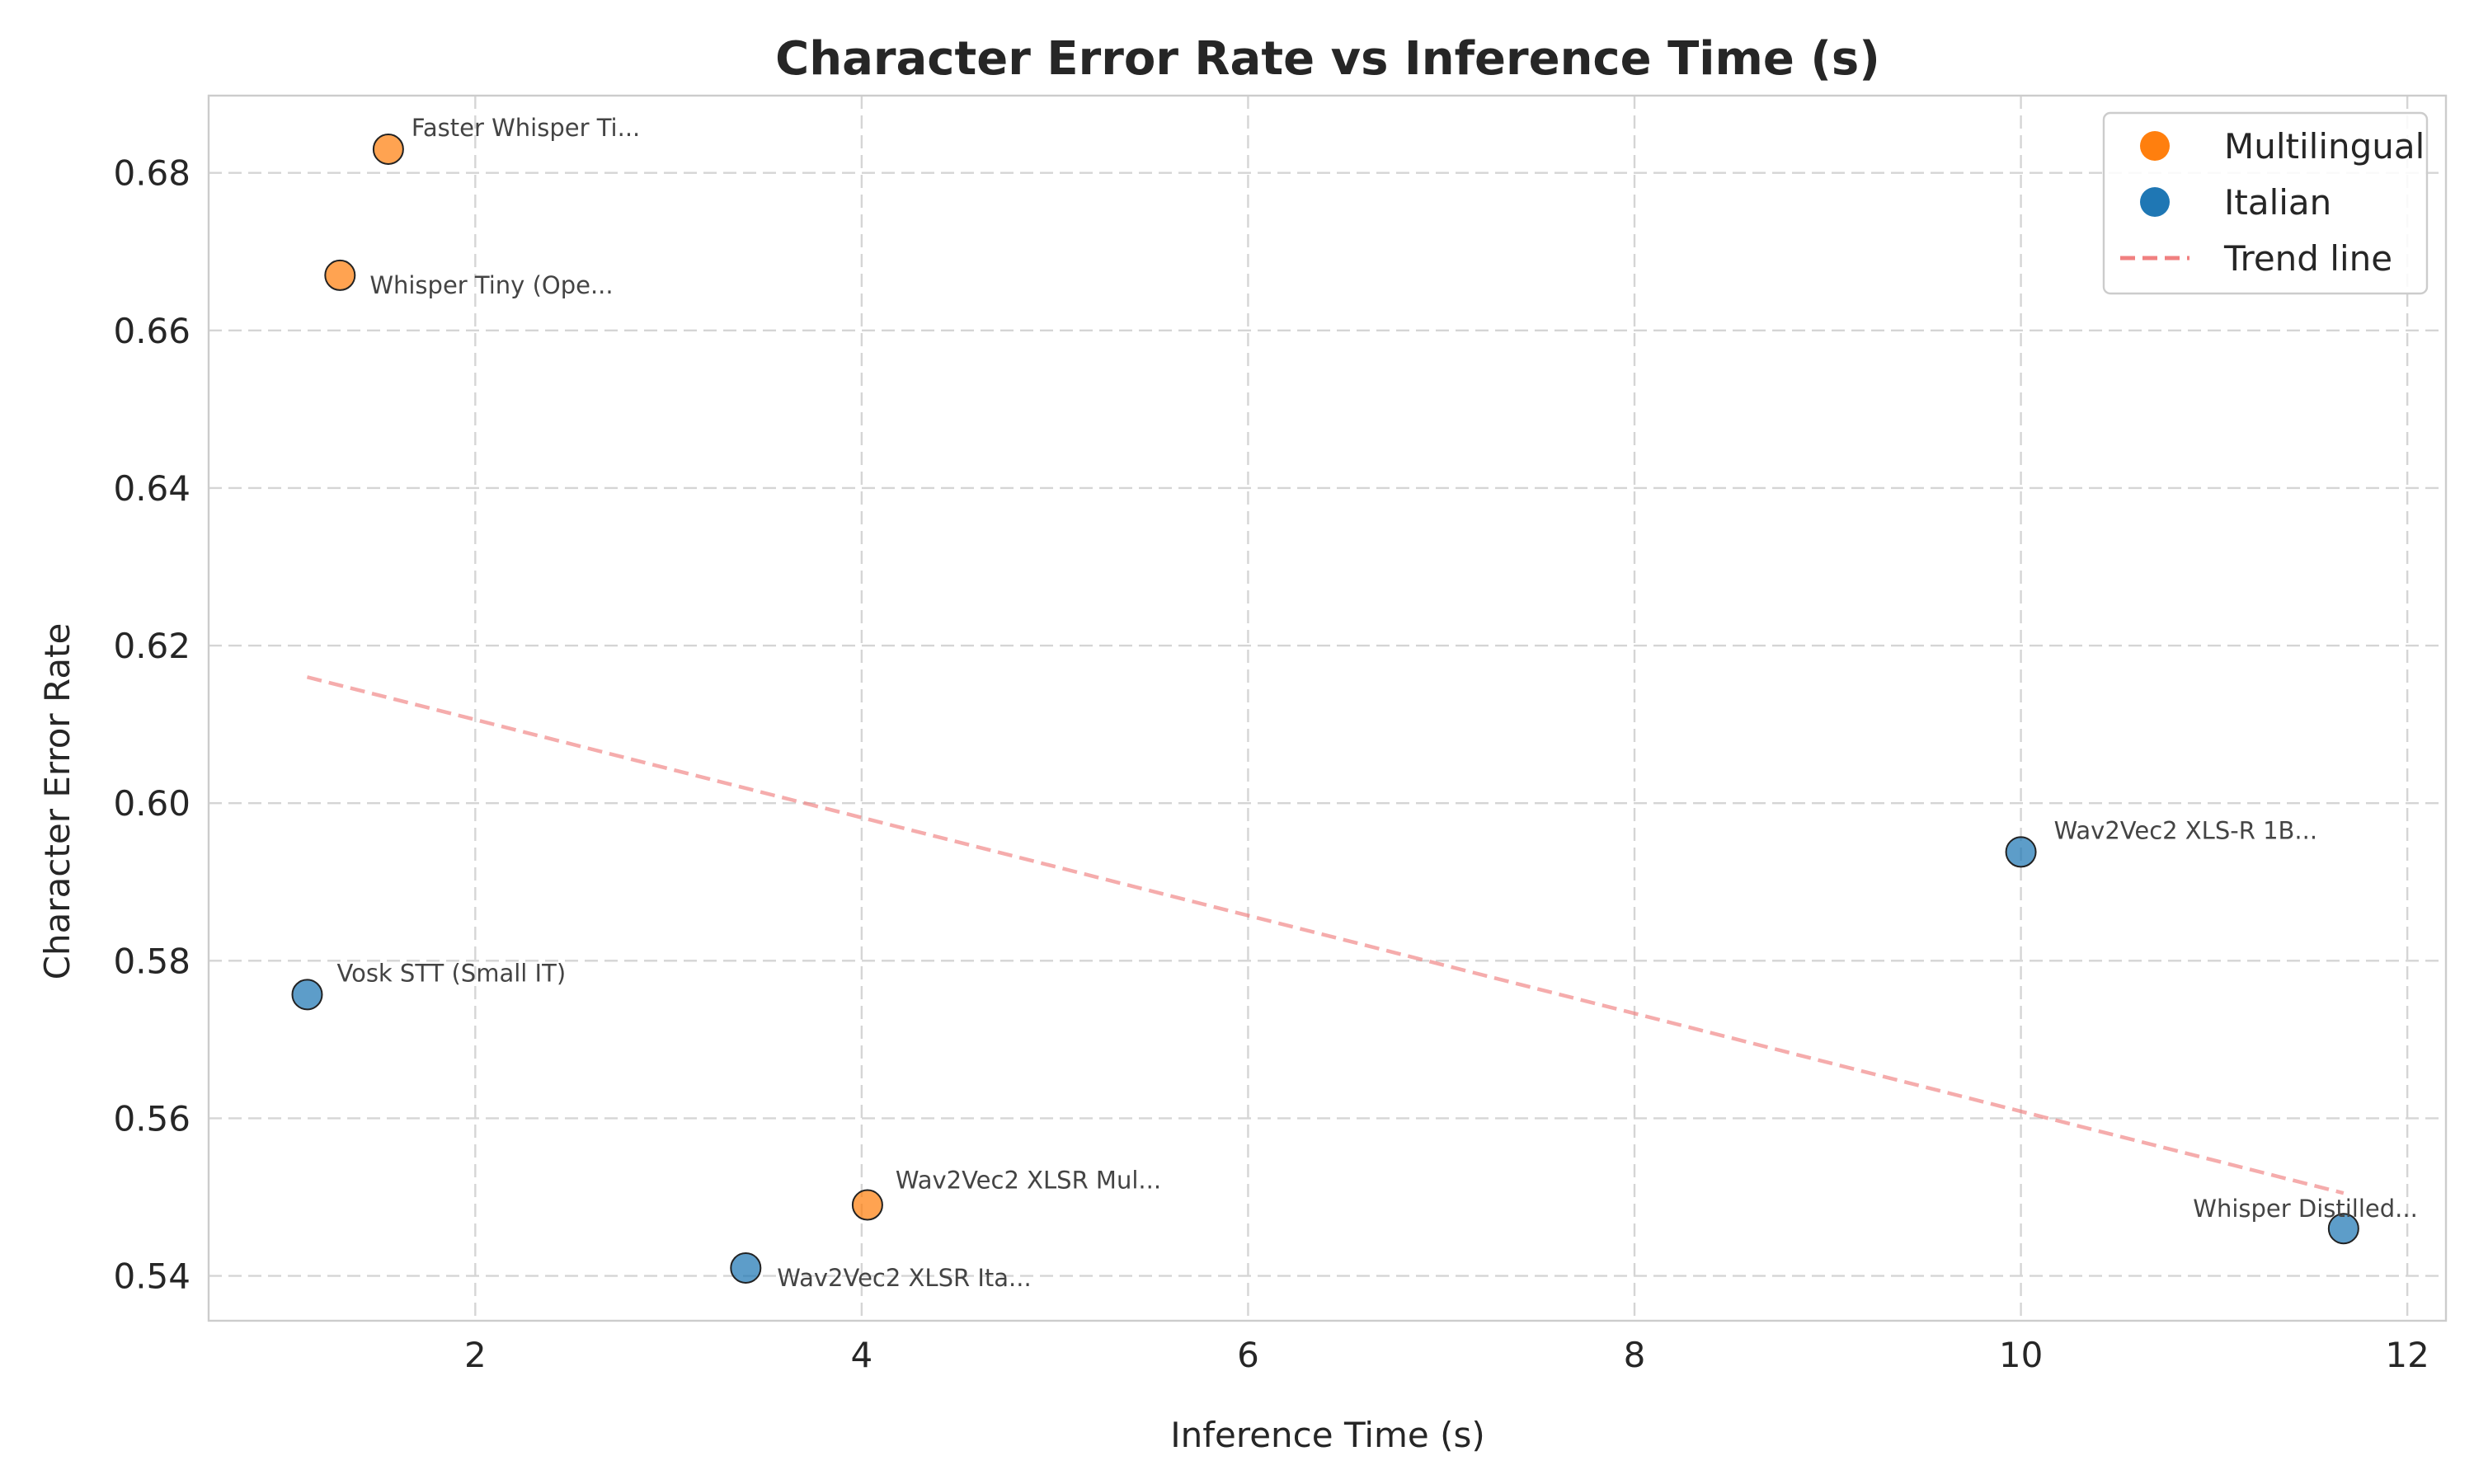  I want to click on x-tick-label: 12, so click(2407, 1355).